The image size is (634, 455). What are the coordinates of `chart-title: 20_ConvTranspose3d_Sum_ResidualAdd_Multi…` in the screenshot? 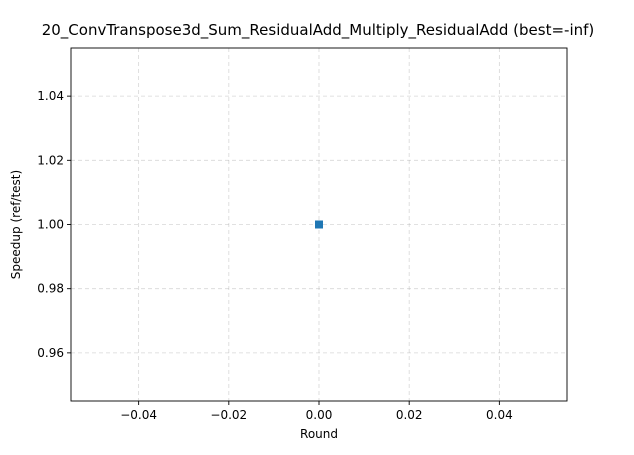 It's located at (318, 30).